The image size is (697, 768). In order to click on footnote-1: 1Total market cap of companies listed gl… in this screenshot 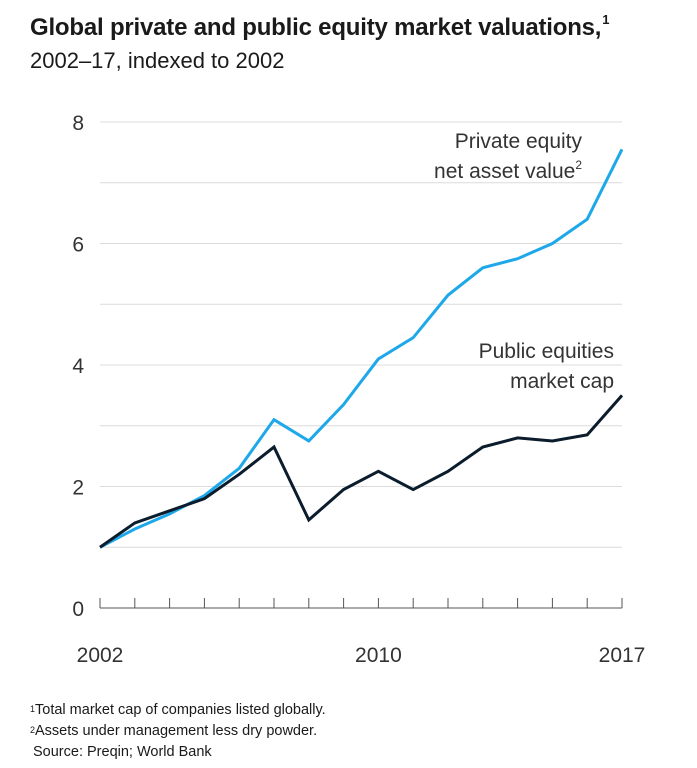, I will do `click(178, 710)`.